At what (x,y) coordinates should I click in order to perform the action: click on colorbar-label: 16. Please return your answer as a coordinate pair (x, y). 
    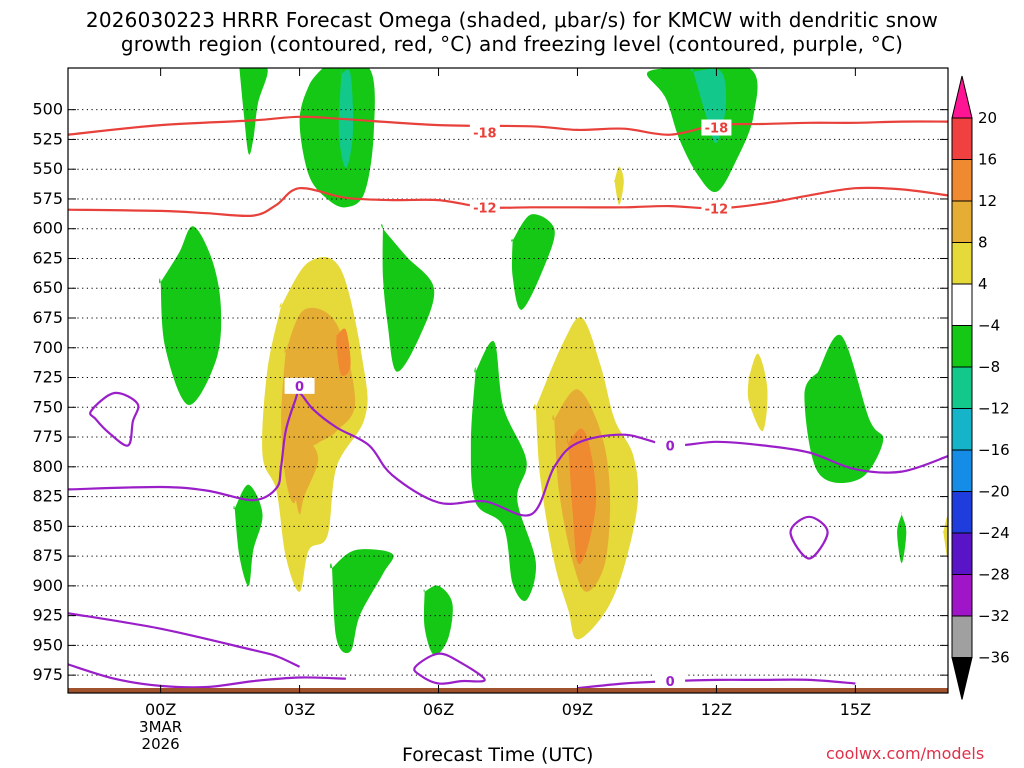
    Looking at the image, I should click on (987, 160).